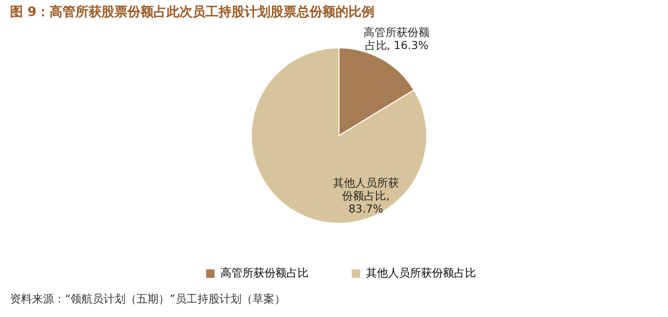  Describe the element at coordinates (397, 39) in the screenshot. I see `data-label: 高管所获份额占比, 16.3%` at that location.